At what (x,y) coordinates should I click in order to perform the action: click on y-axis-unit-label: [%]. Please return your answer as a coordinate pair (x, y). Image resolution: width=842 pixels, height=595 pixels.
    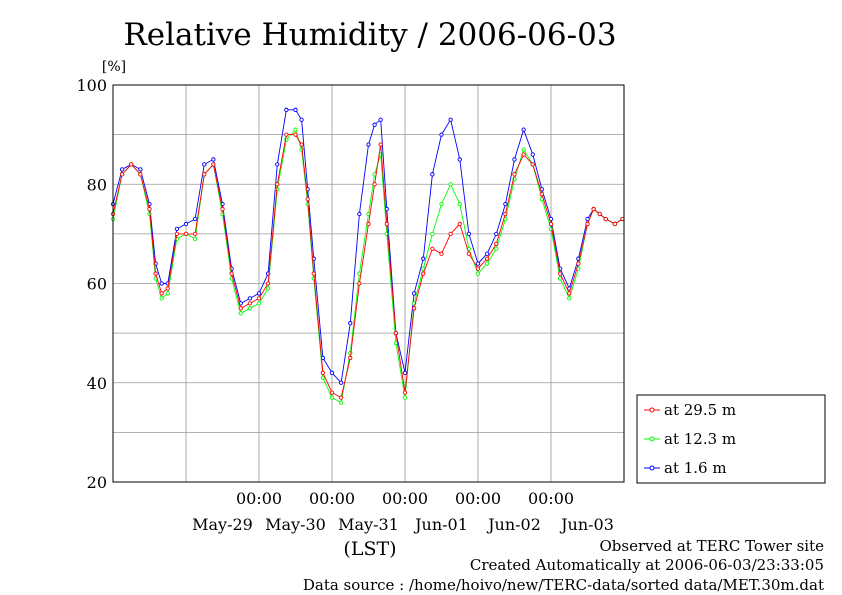
    Looking at the image, I should click on (114, 67).